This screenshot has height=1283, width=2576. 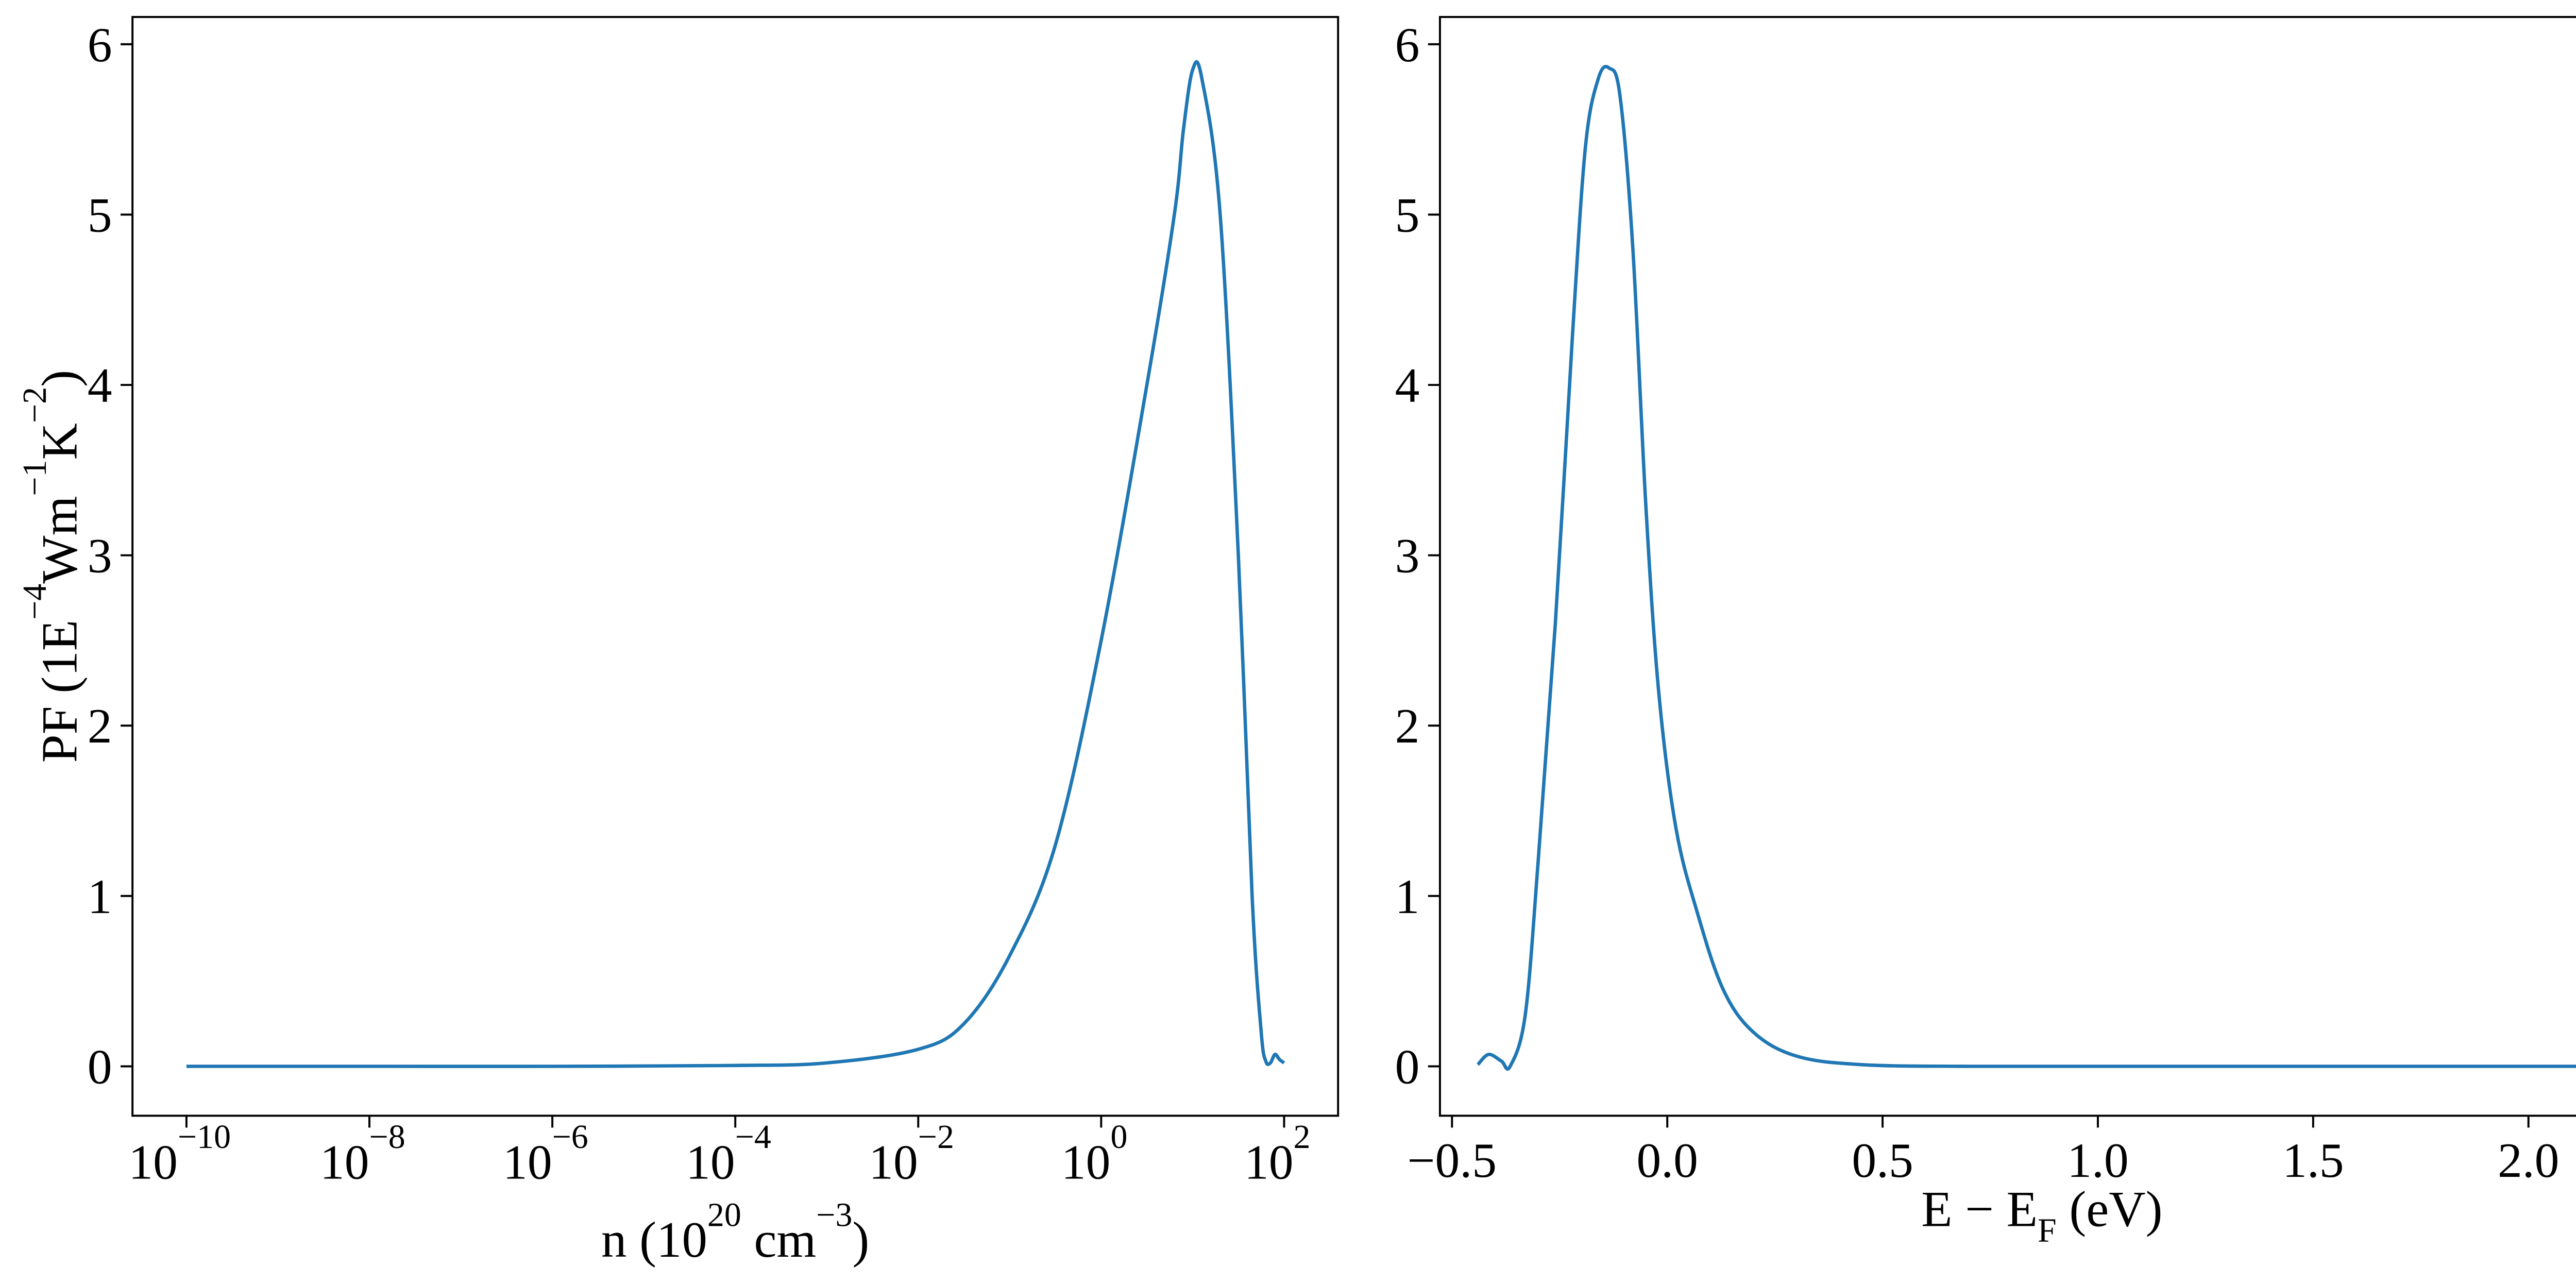 What do you see at coordinates (834, 1215) in the screenshot?
I see `text-part: −3` at bounding box center [834, 1215].